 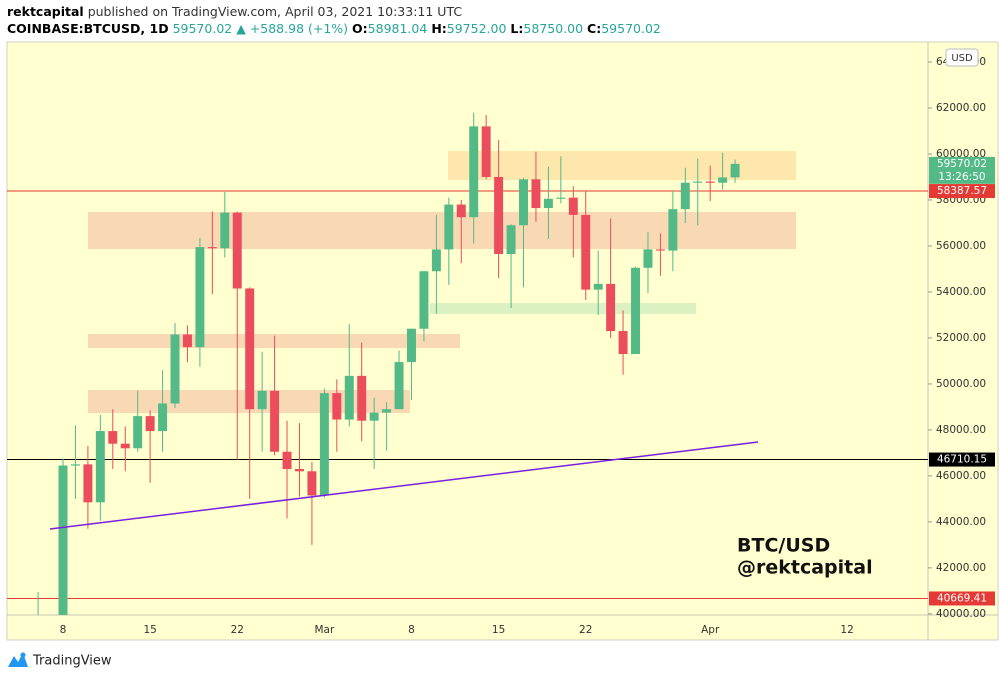 What do you see at coordinates (961, 430) in the screenshot?
I see `y-tick-label: 48000.00` at bounding box center [961, 430].